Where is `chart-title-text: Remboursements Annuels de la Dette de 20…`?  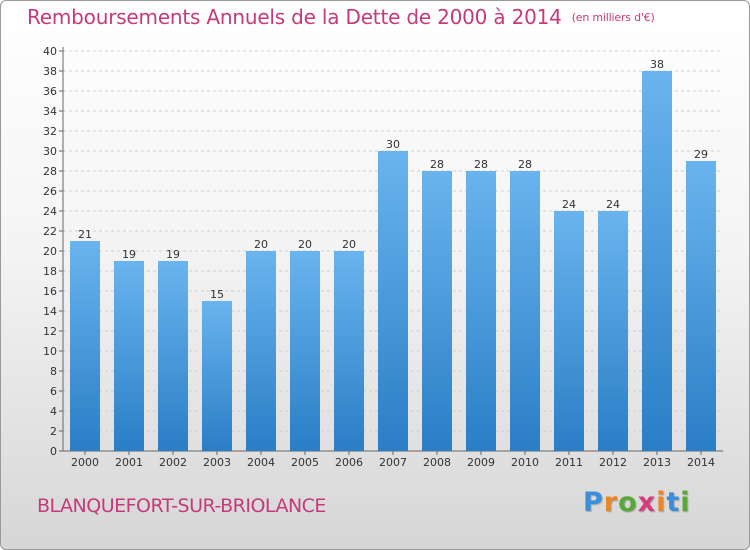 chart-title-text: Remboursements Annuels de la Dette de 20… is located at coordinates (294, 17).